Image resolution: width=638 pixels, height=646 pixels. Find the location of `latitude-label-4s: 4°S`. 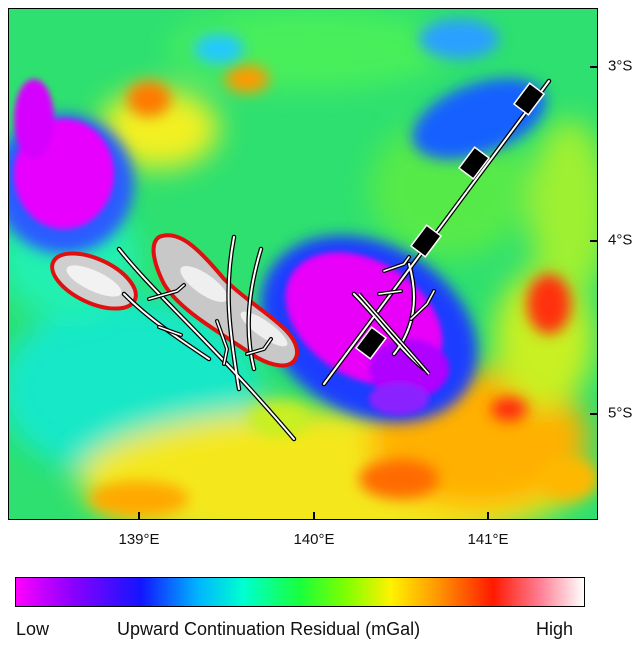

latitude-label-4s: 4°S is located at coordinates (620, 240).